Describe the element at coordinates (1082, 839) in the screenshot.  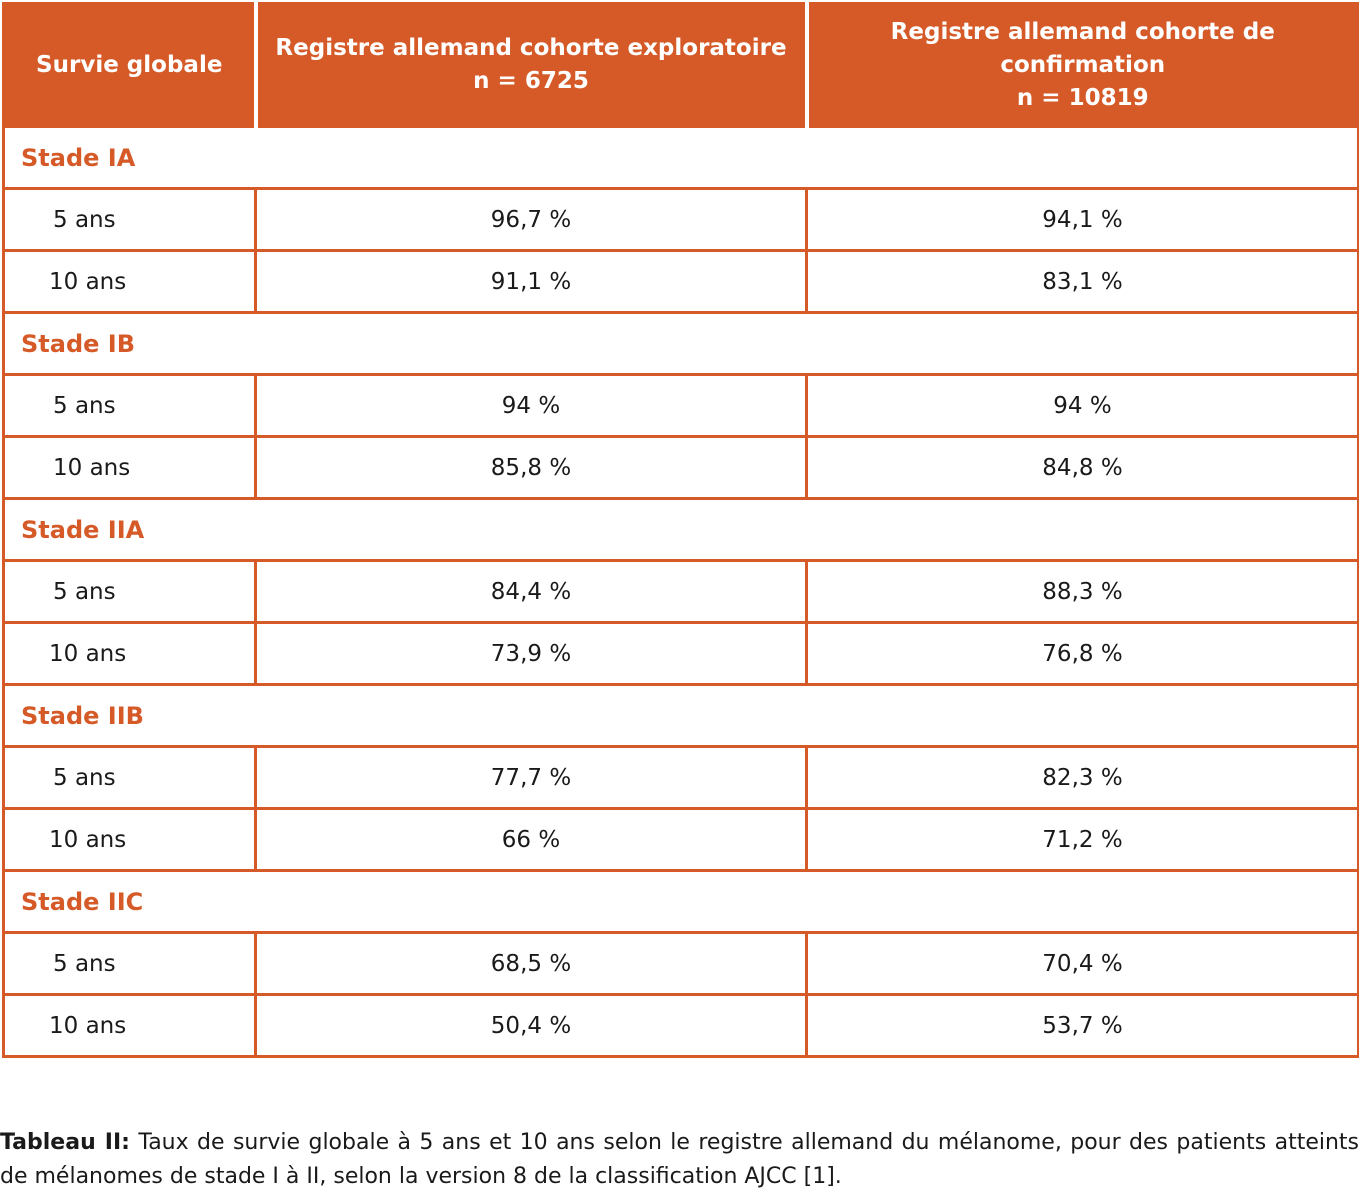
I see `confirmation-value-cell: 71,2 %` at that location.